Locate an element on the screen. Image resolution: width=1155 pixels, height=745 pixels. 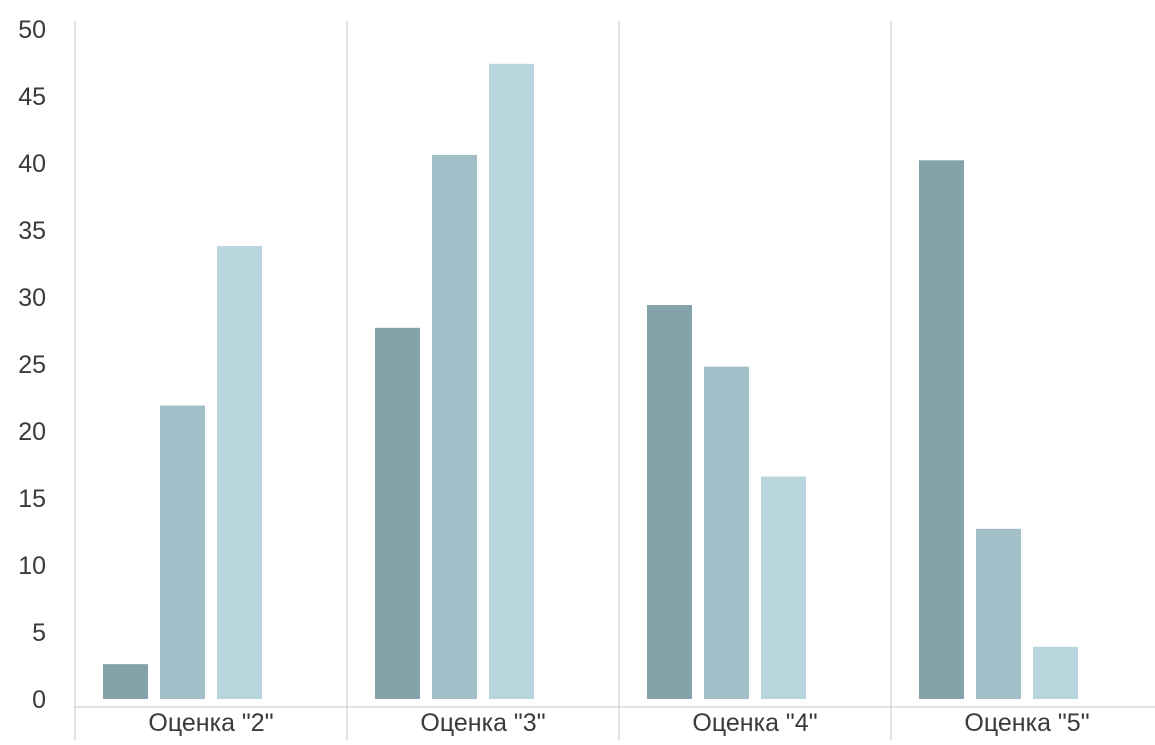
y-tick-label: 30 is located at coordinates (32, 298).